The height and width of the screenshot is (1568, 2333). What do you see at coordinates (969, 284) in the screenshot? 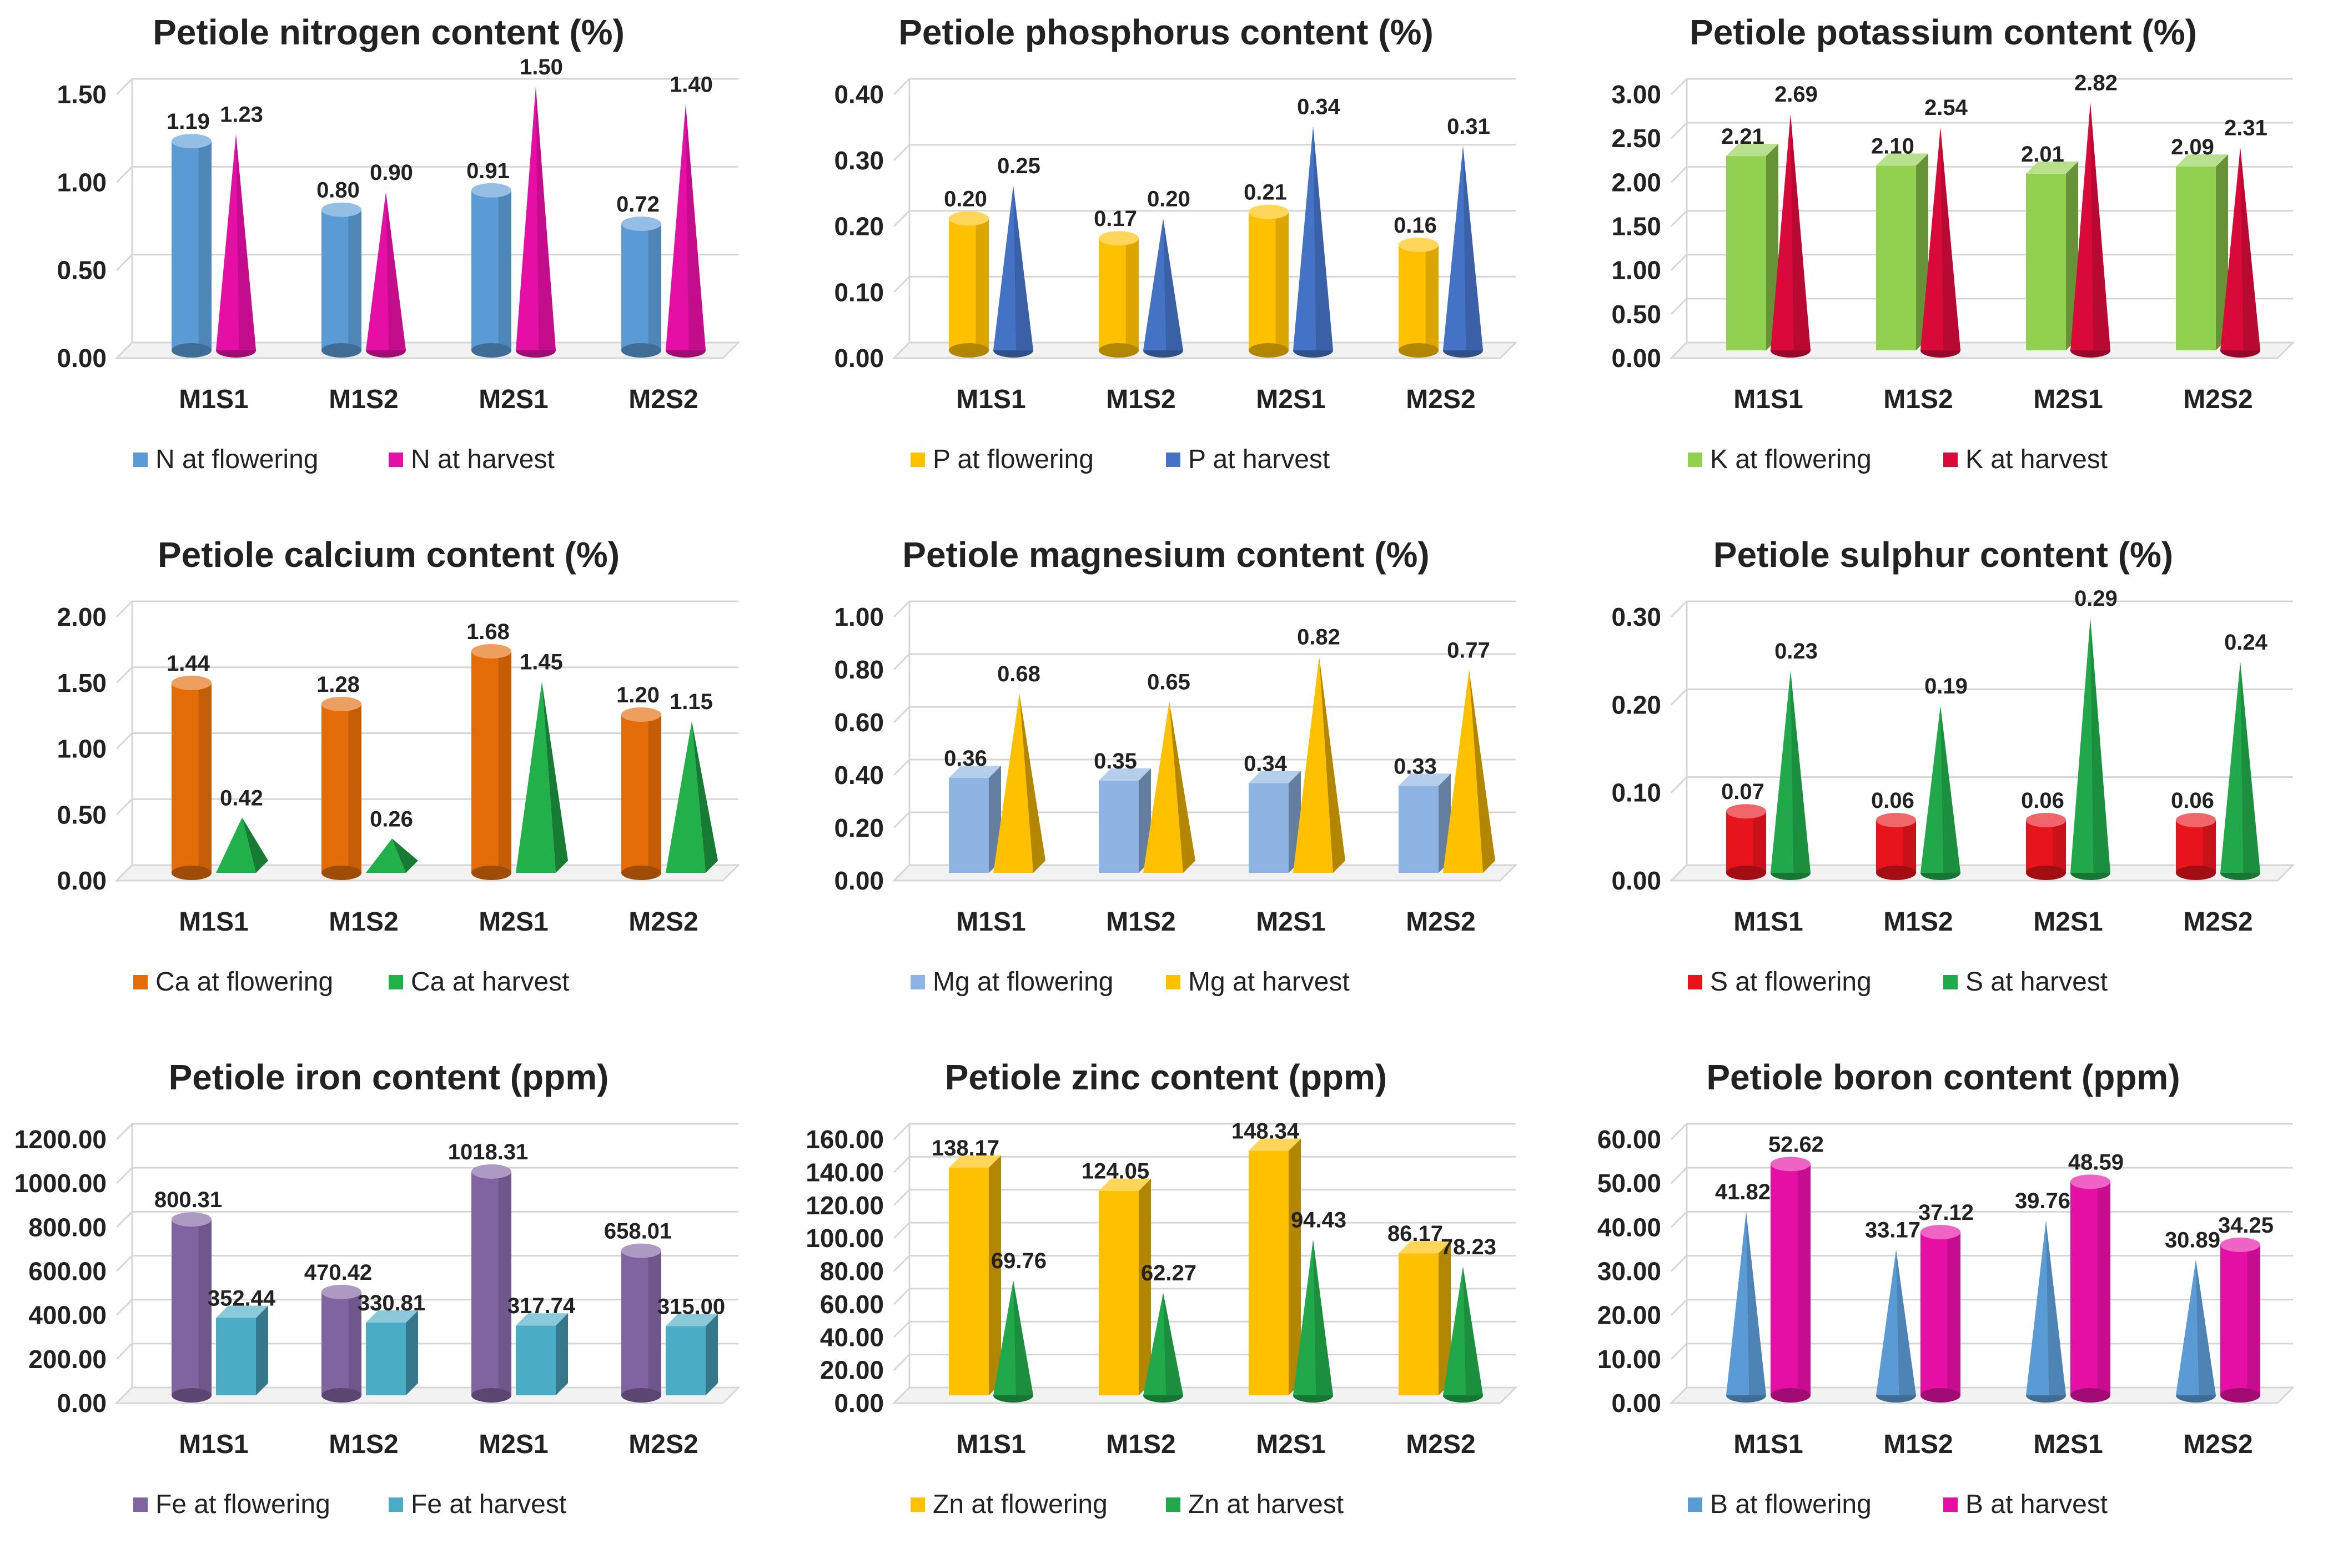
I see `bar-p-at-flowering-m1s1` at bounding box center [969, 284].